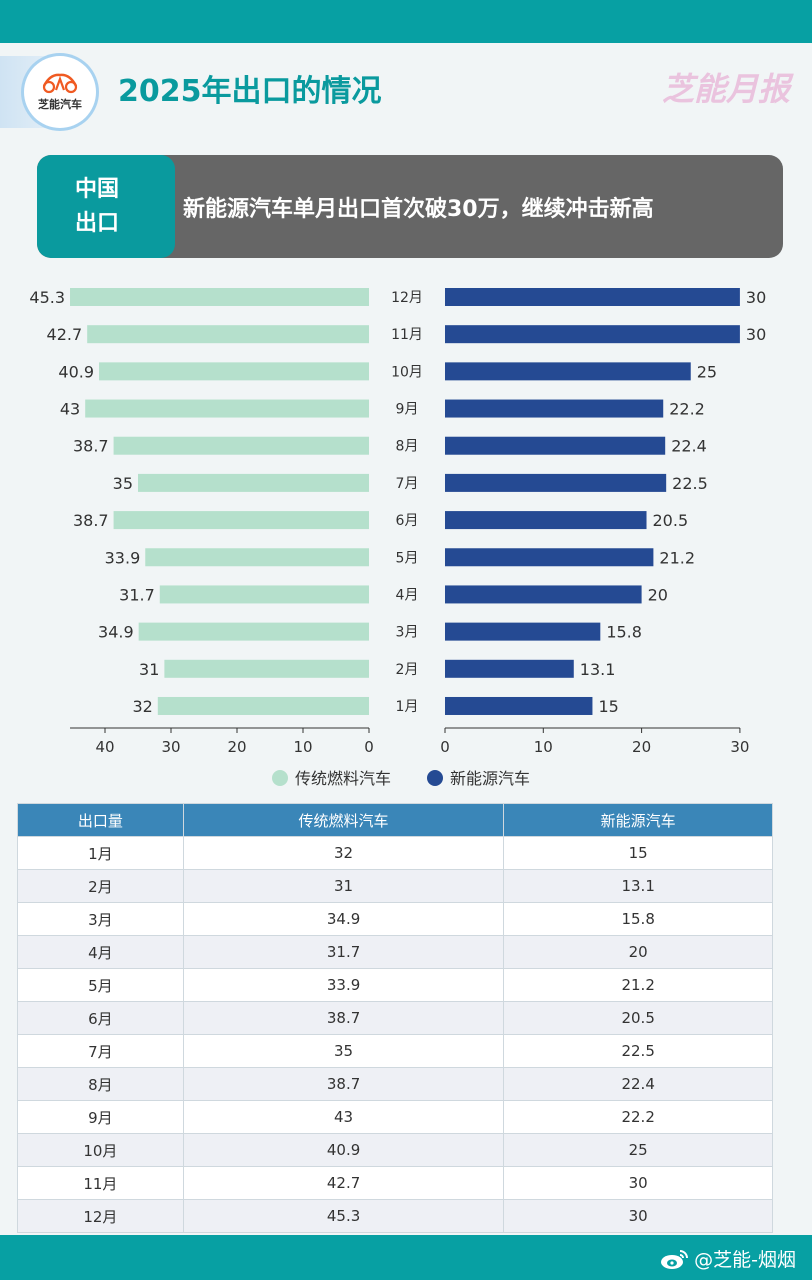 The image size is (812, 1280). What do you see at coordinates (343, 1117) in the screenshot?
I see `table-cell: 43` at bounding box center [343, 1117].